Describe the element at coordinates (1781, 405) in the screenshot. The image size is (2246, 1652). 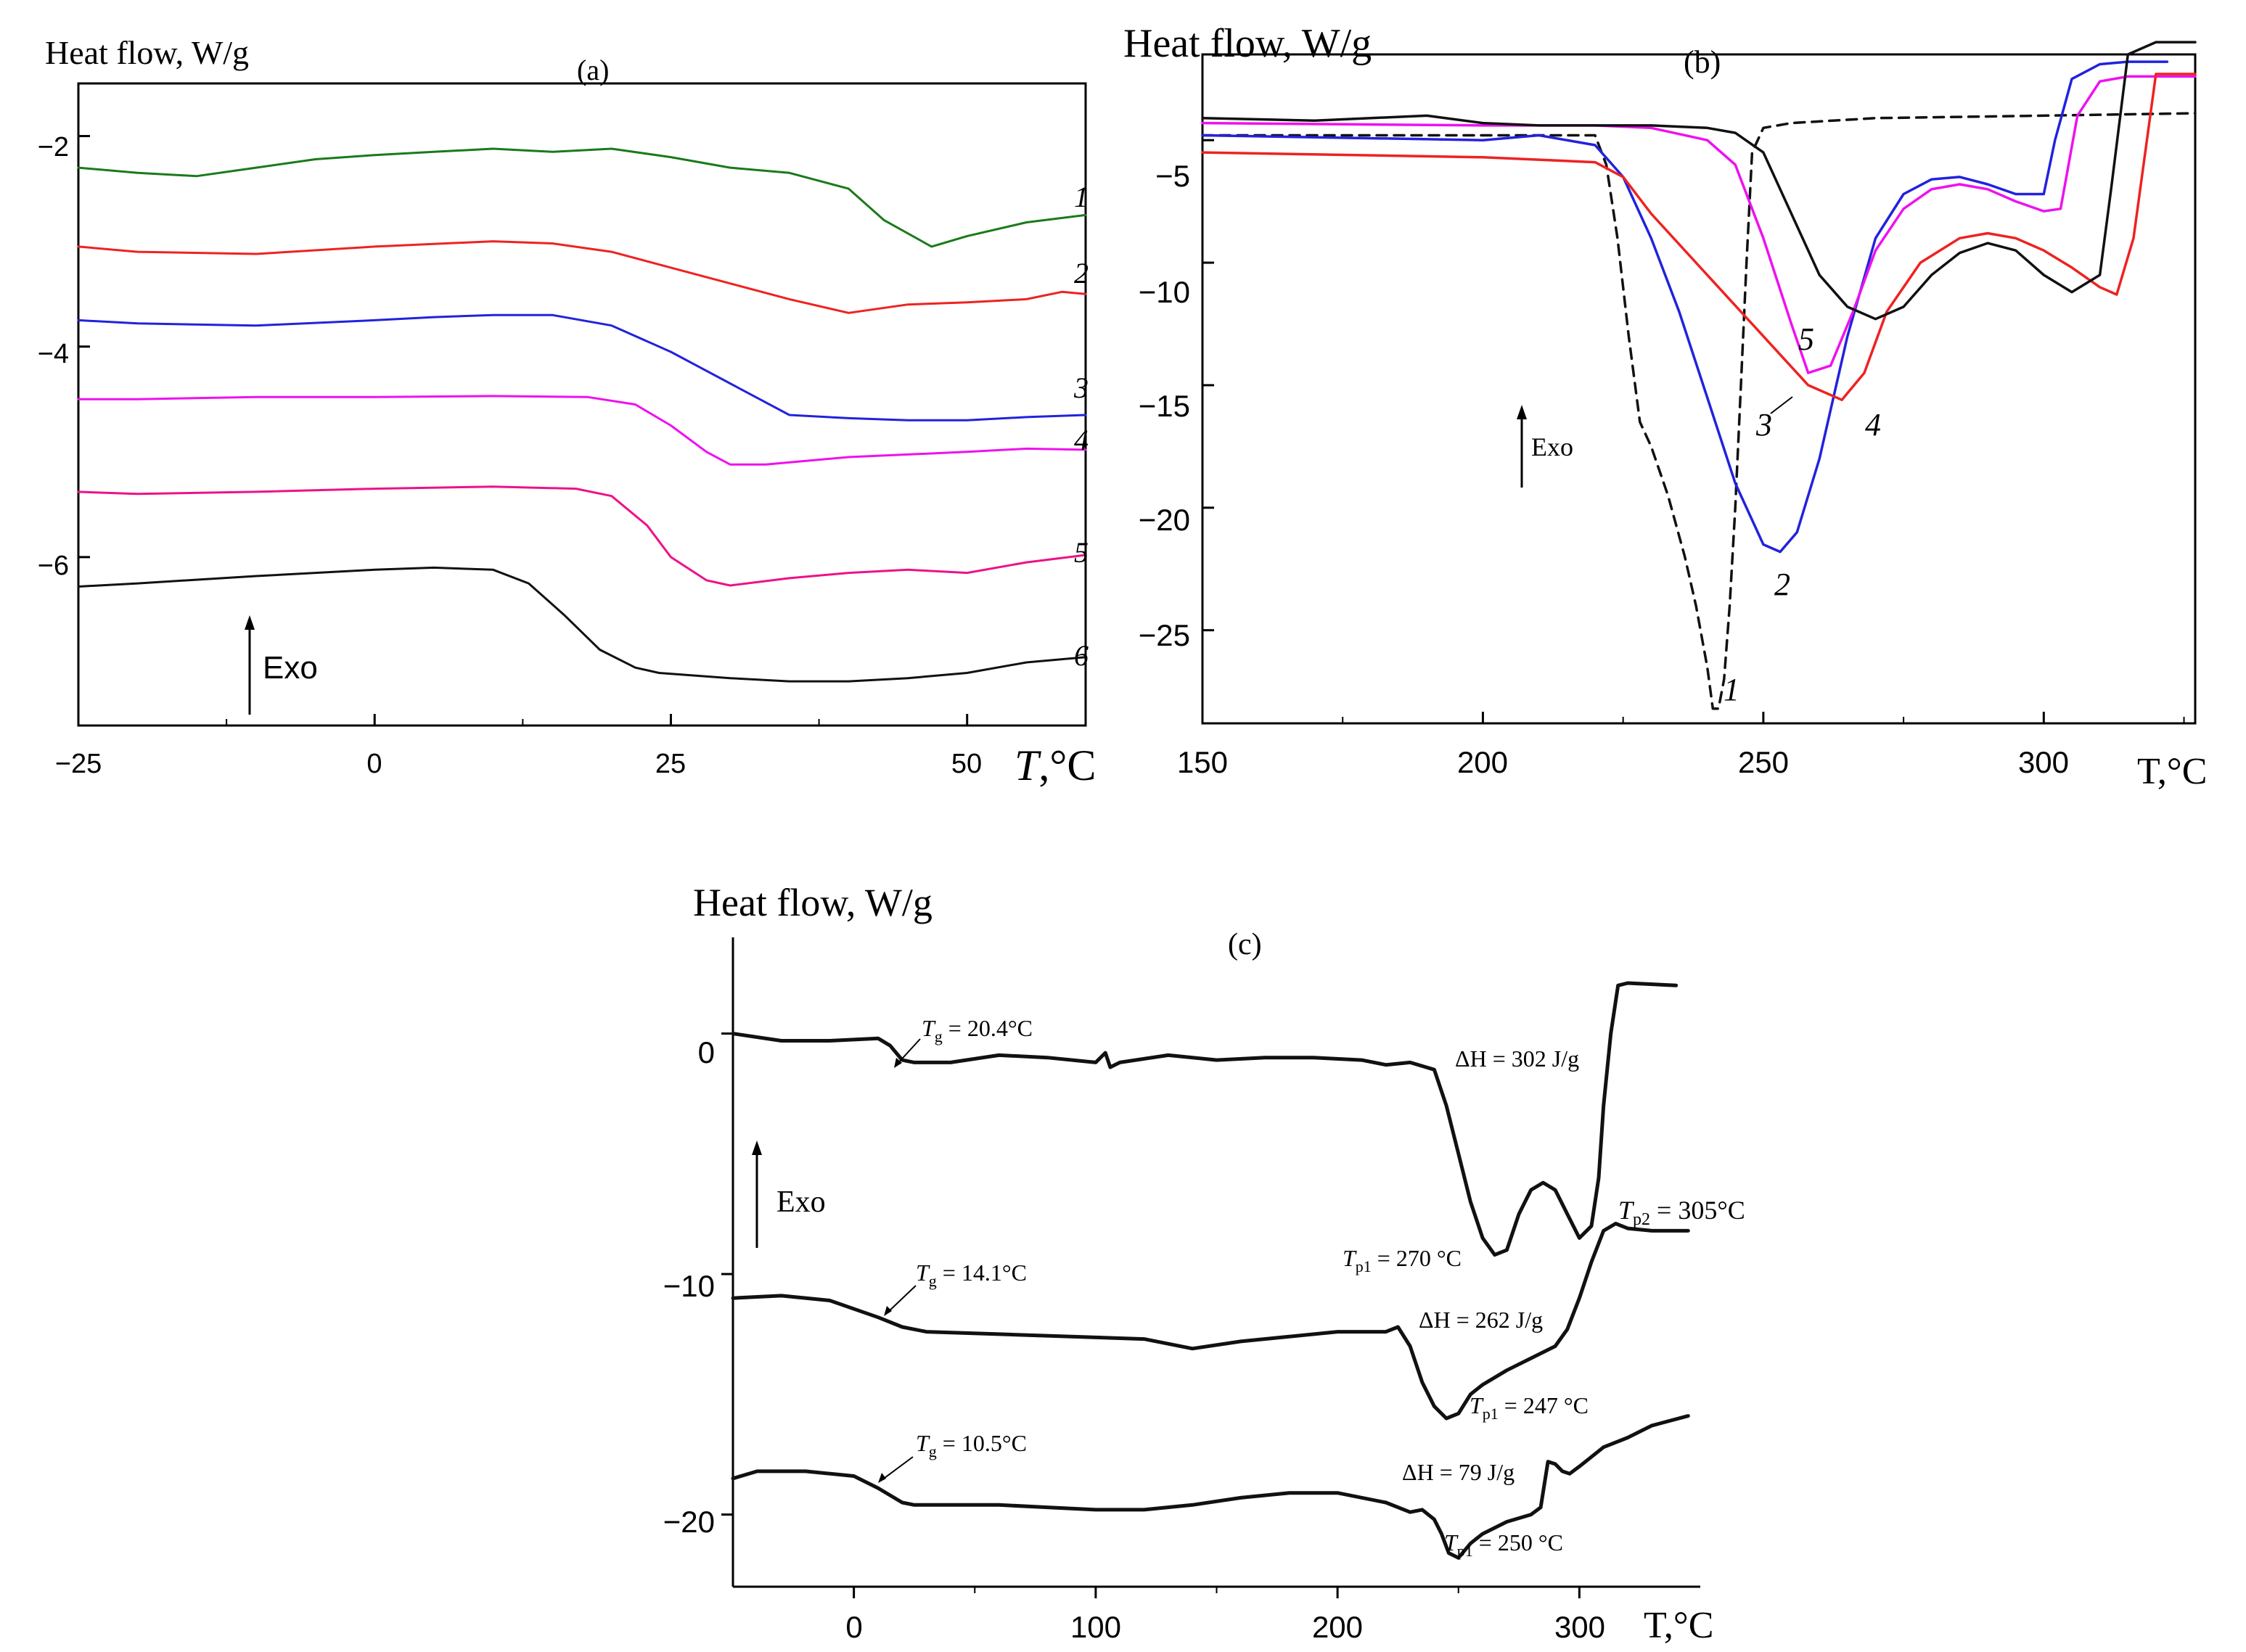
I see `curve-3-leader` at that location.